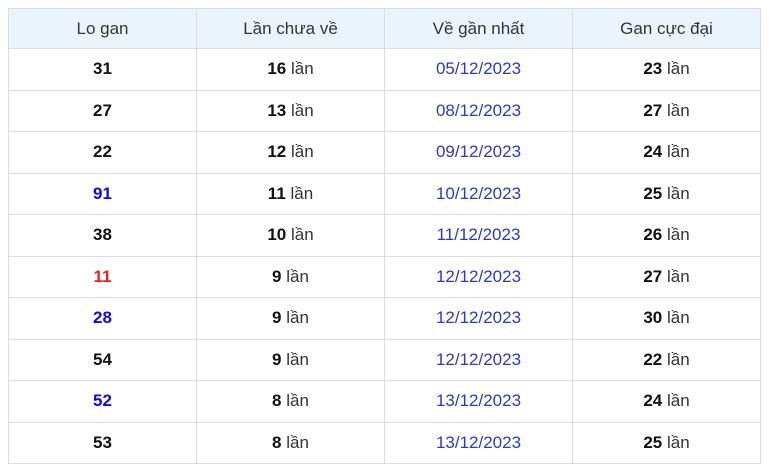 The height and width of the screenshot is (474, 769). I want to click on last-date-link: 05/12/2023, so click(478, 69).